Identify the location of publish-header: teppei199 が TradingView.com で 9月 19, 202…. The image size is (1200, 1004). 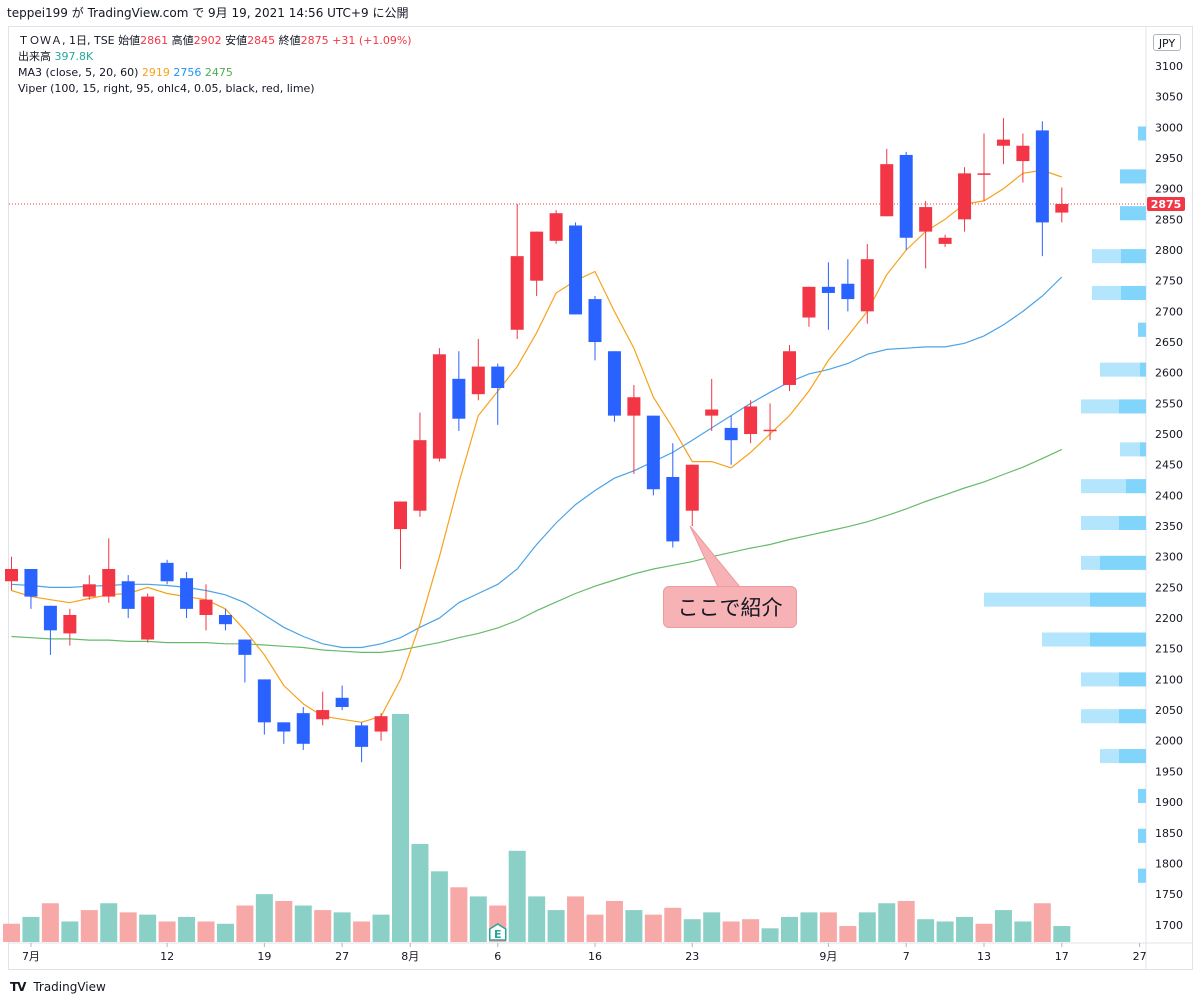
(208, 13).